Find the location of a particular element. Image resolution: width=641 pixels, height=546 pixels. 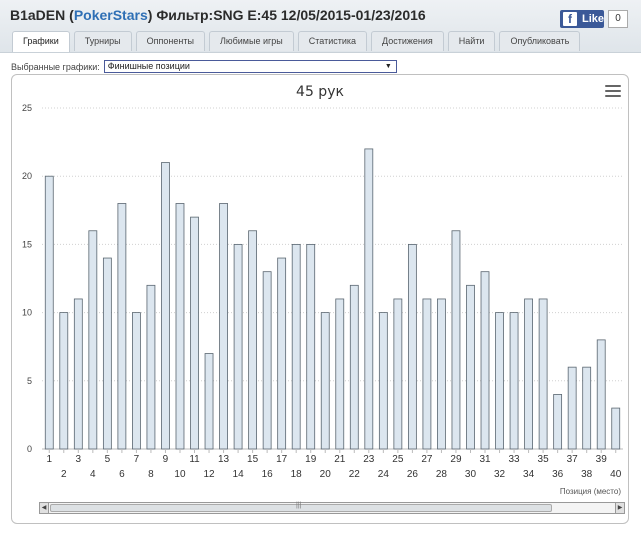

x-tick-label: 26 is located at coordinates (413, 474).